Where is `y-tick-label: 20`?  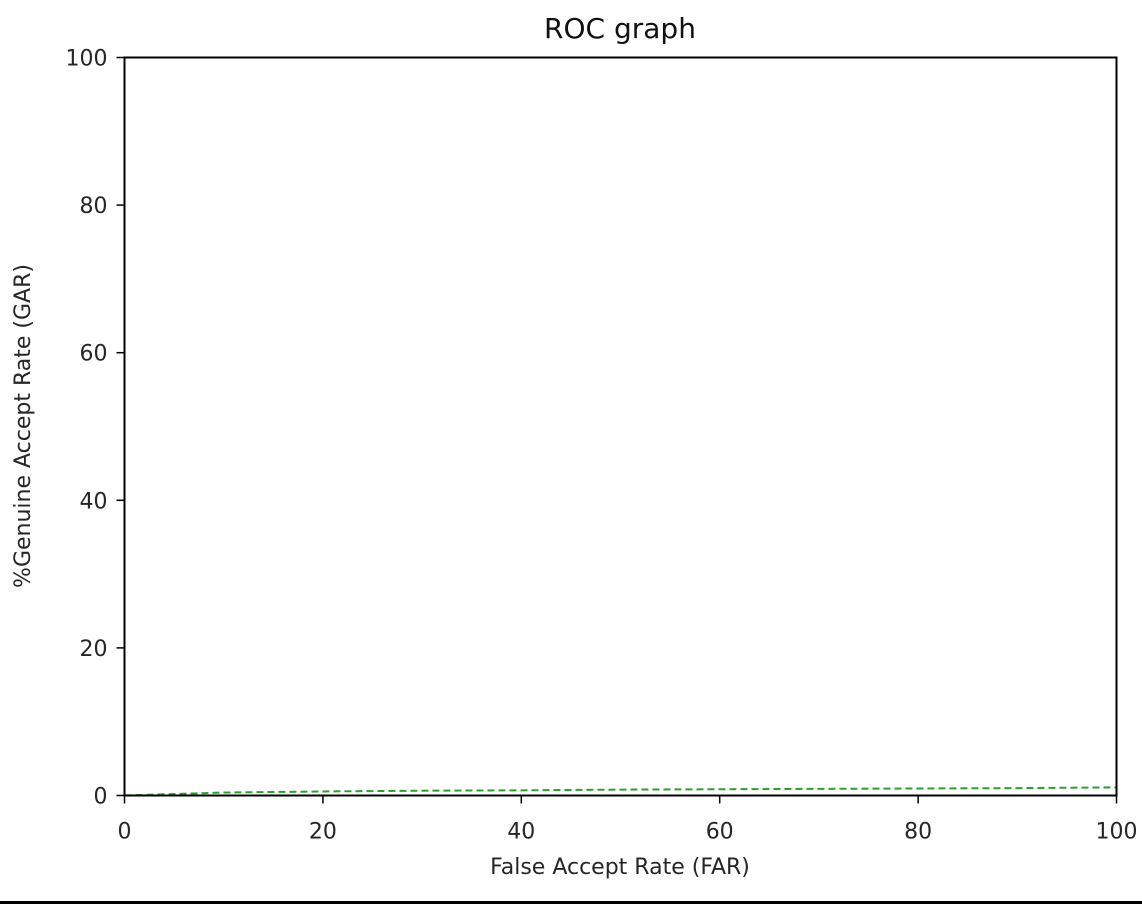 y-tick-label: 20 is located at coordinates (94, 649).